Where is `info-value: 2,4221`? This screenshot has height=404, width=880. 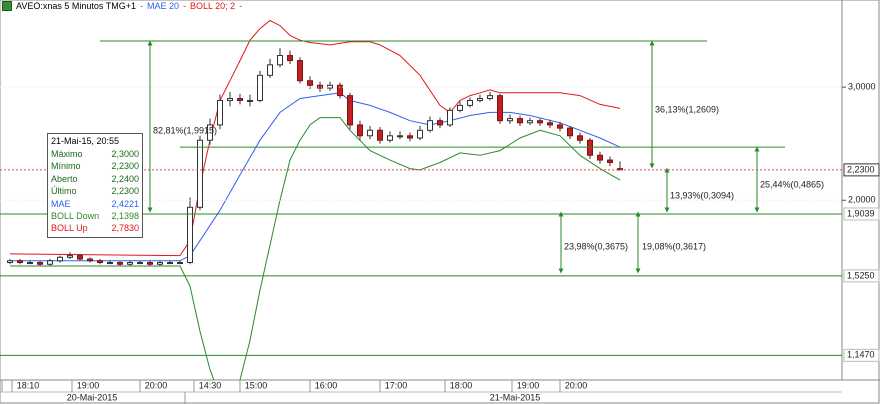
info-value: 2,4221 is located at coordinates (125, 203).